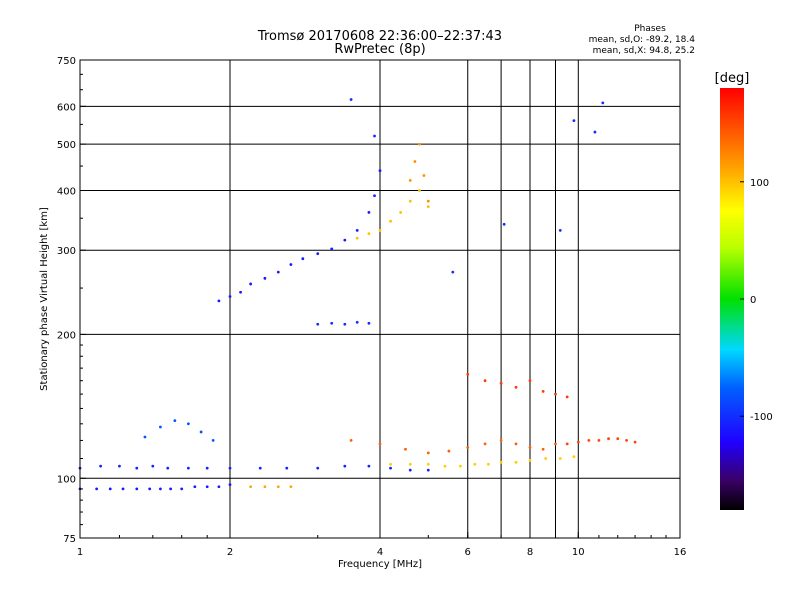  What do you see at coordinates (66, 251) in the screenshot?
I see `y-tick-label: 300` at bounding box center [66, 251].